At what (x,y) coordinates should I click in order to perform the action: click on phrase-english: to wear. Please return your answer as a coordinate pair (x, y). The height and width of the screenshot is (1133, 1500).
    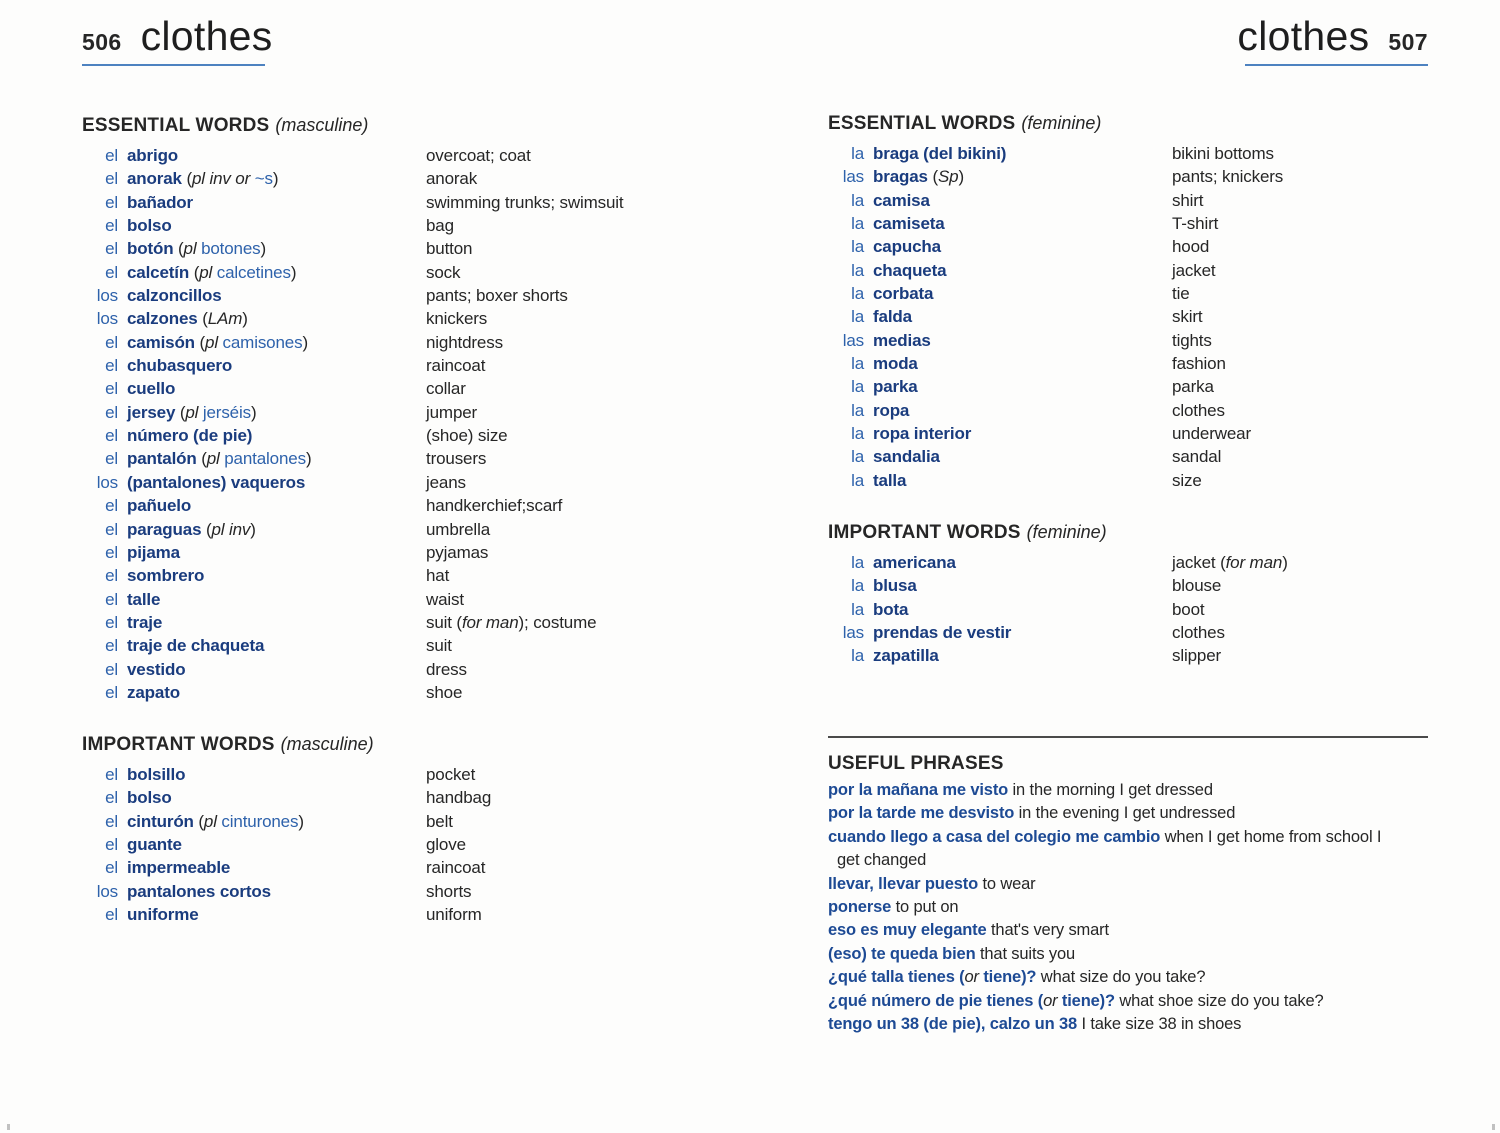
    Looking at the image, I should click on (1009, 883).